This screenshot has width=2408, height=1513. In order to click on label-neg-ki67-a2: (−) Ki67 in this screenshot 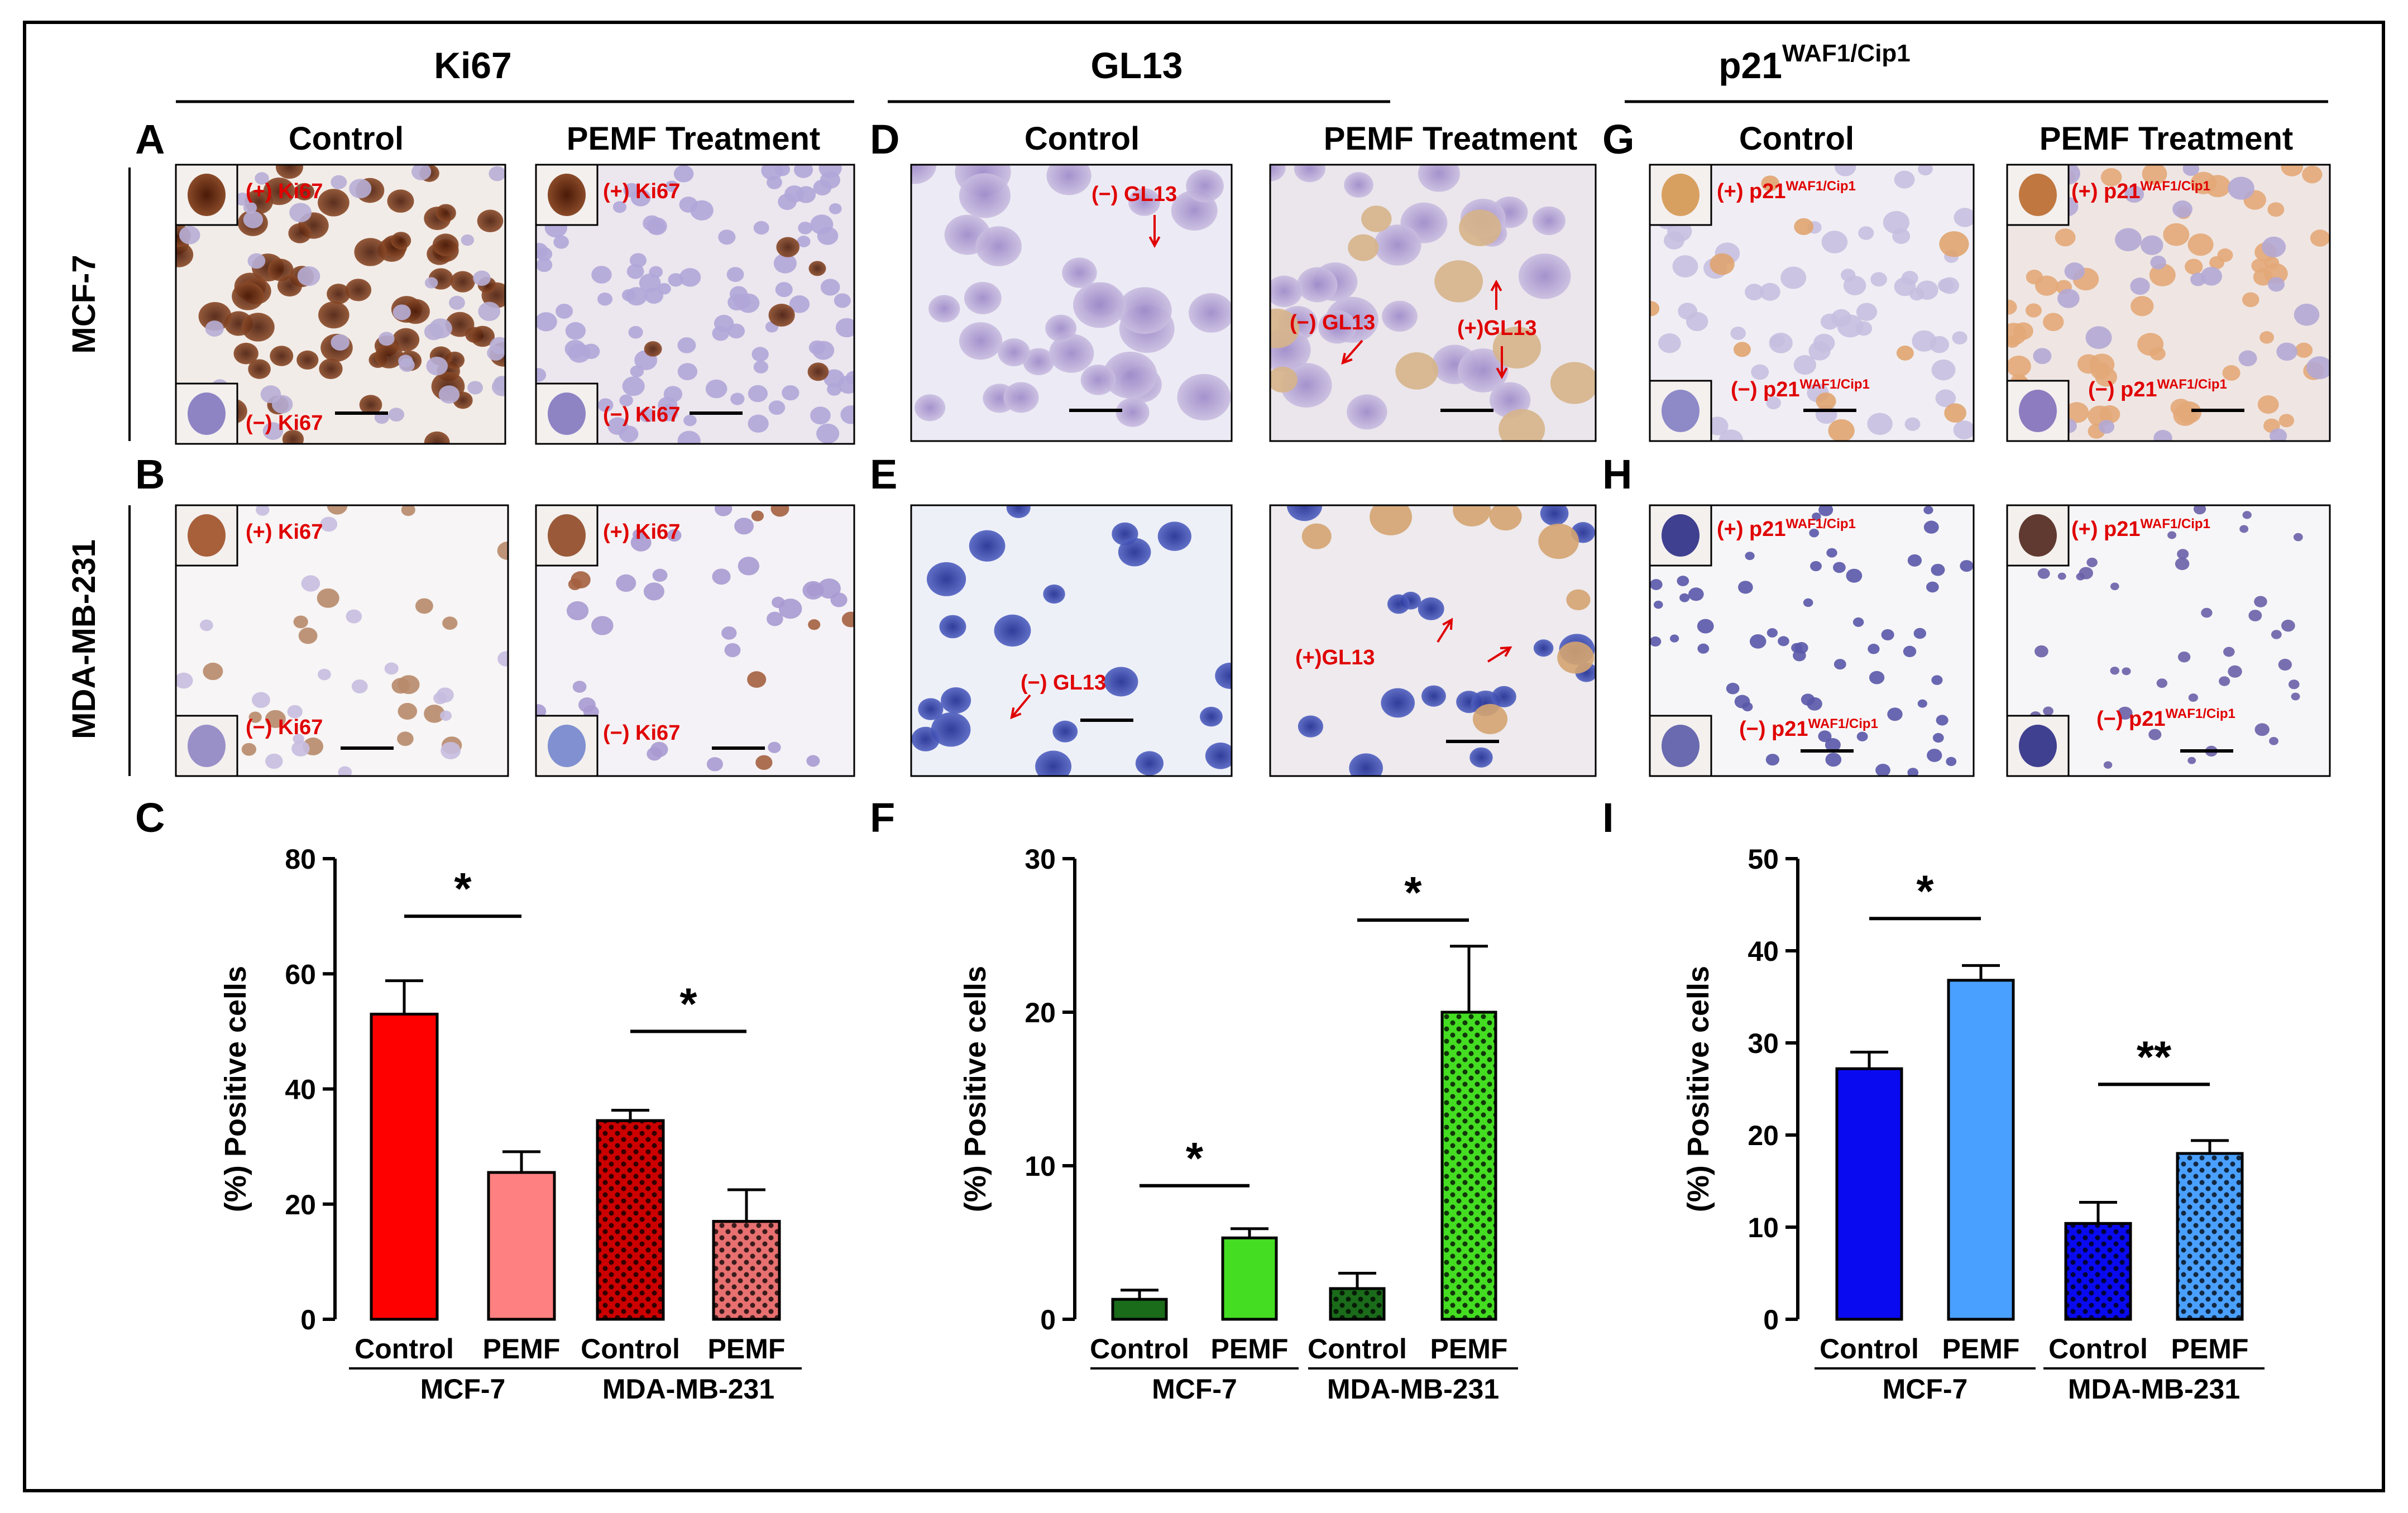, I will do `click(641, 415)`.